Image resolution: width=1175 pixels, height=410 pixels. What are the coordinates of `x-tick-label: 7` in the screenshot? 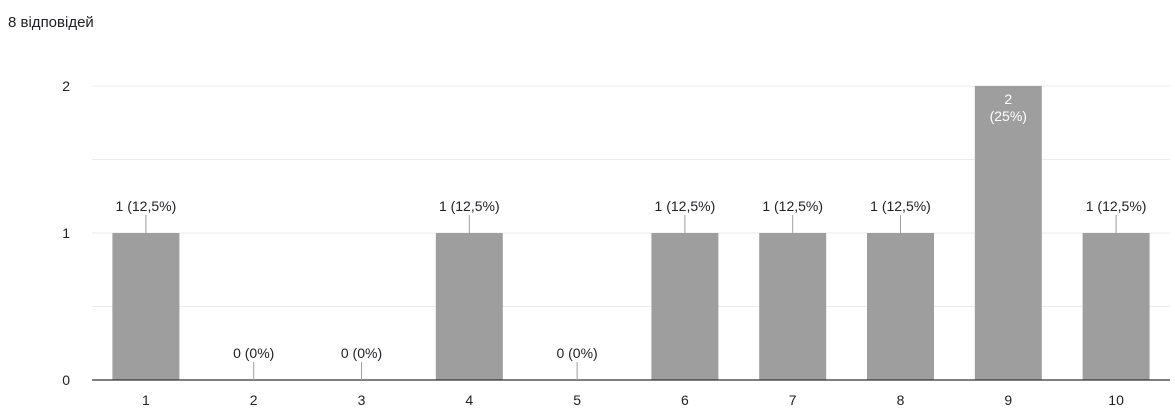 It's located at (793, 400).